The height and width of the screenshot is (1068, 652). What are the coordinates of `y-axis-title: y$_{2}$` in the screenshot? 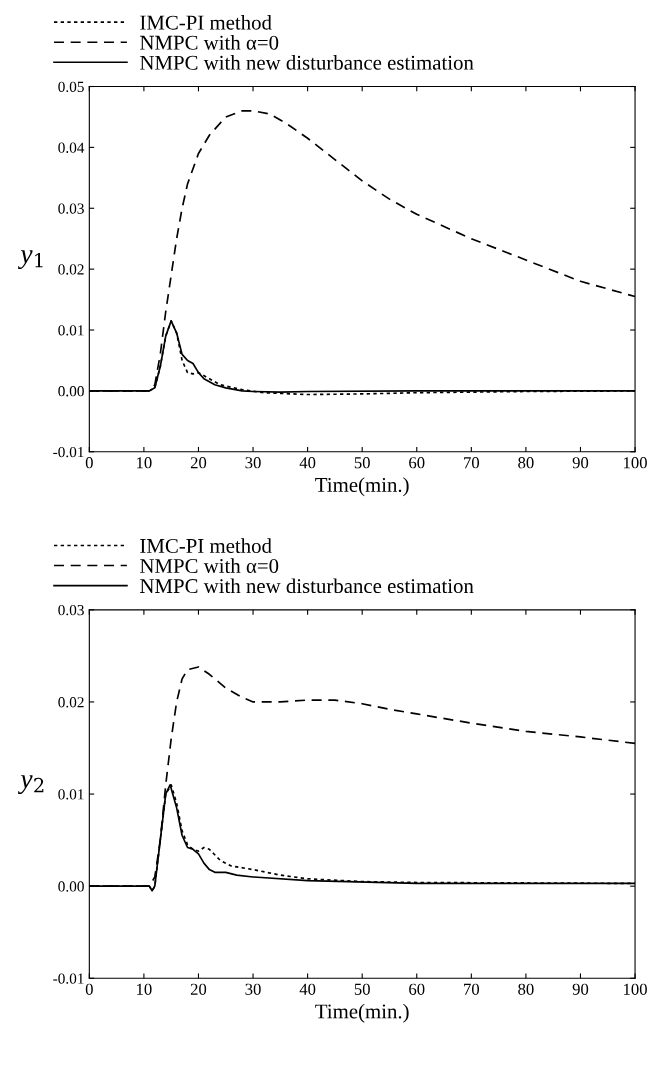 It's located at (30, 784).